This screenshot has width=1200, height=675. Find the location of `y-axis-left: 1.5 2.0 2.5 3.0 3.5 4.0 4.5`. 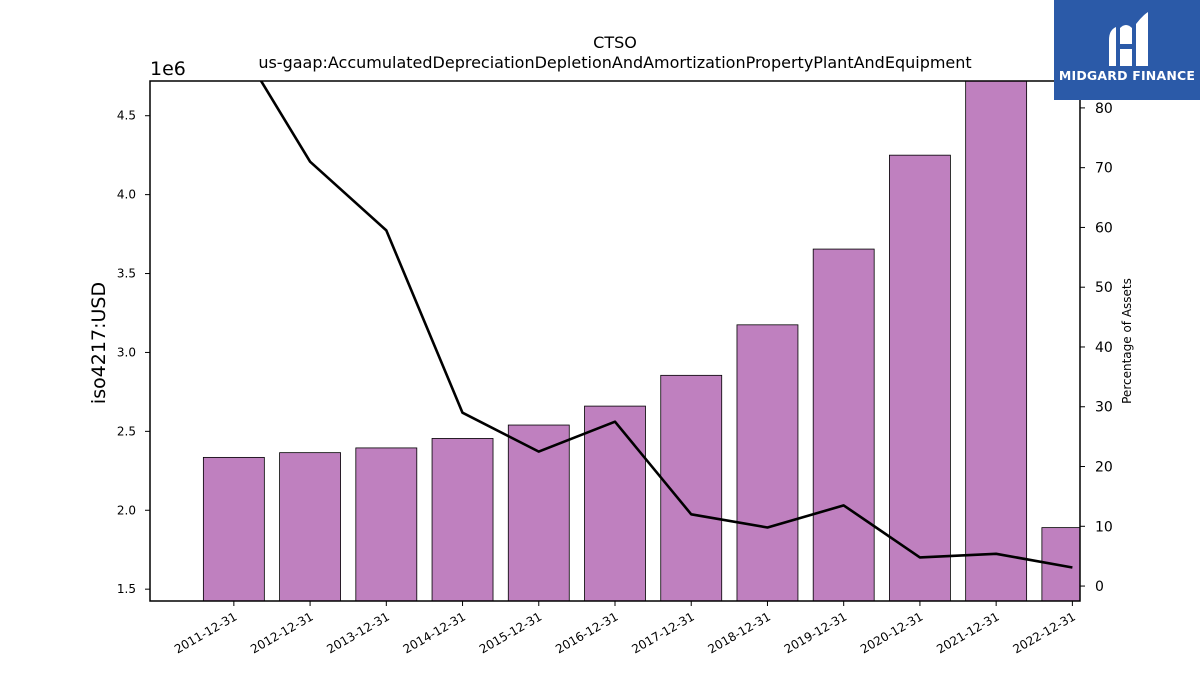

y-axis-left: 1.5 2.0 2.5 3.0 3.5 4.0 4.5 is located at coordinates (133, 352).